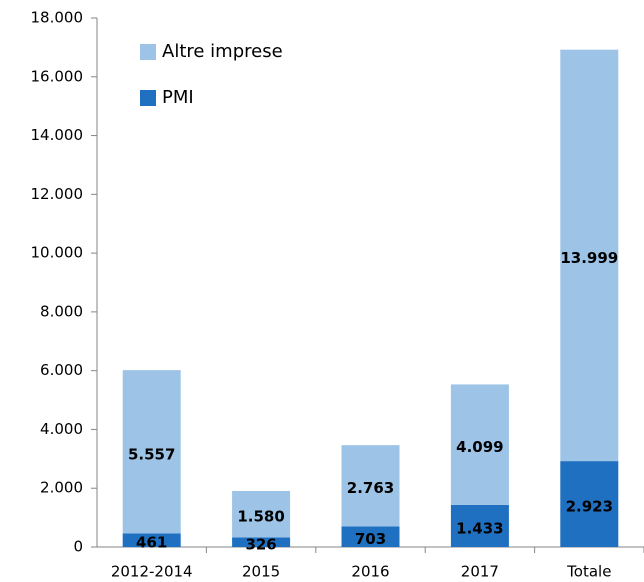  What do you see at coordinates (78, 547) in the screenshot?
I see `y-tick-label: 0` at bounding box center [78, 547].